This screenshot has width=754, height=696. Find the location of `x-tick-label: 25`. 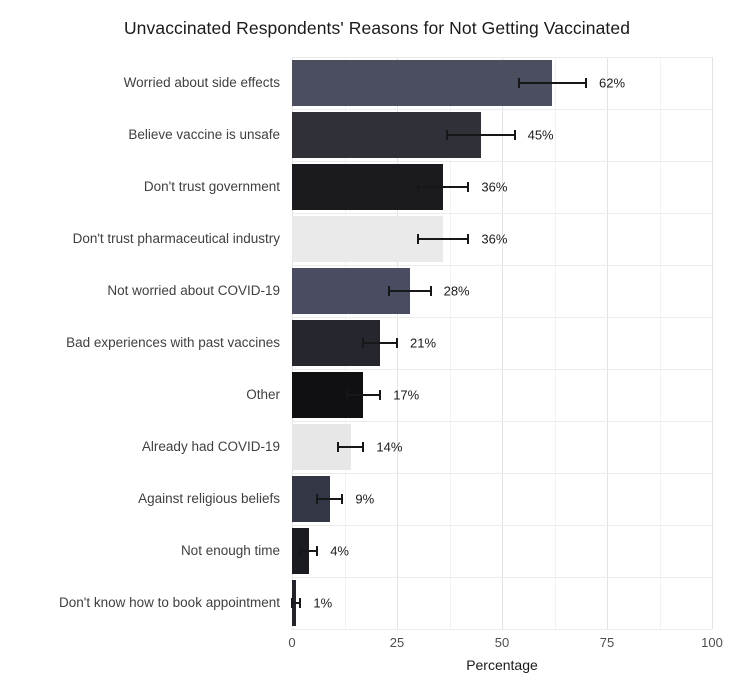

x-tick-label: 25 is located at coordinates (397, 642).